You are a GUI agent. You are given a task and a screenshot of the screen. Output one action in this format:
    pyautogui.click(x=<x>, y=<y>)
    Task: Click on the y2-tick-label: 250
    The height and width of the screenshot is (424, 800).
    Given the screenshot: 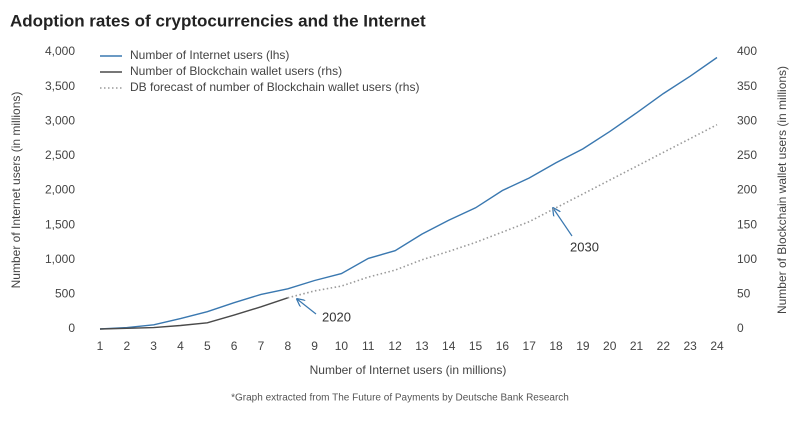 What is the action you would take?
    pyautogui.click(x=747, y=155)
    